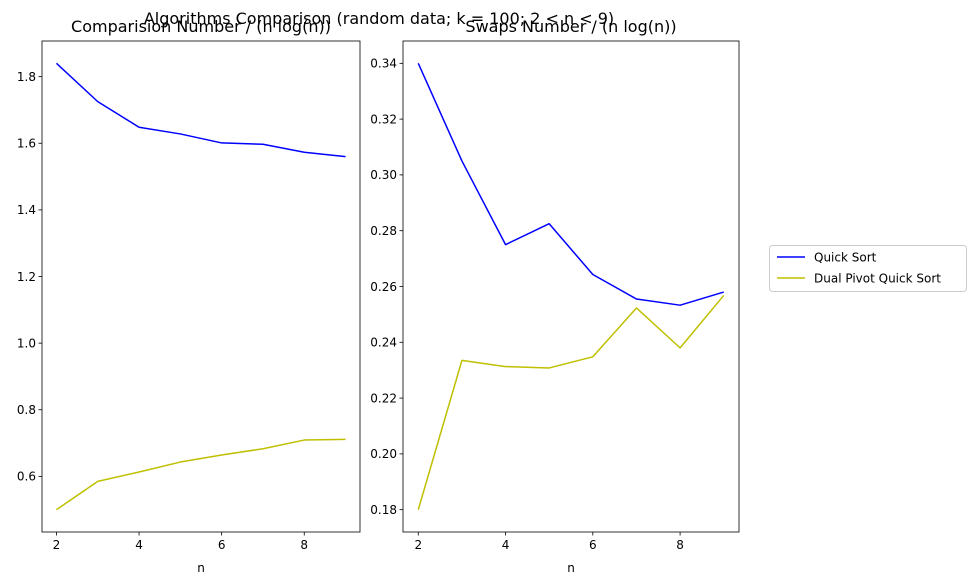 Image resolution: width=976 pixels, height=585 pixels. Describe the element at coordinates (383, 510) in the screenshot. I see `y-tick-label: 0.18` at that location.